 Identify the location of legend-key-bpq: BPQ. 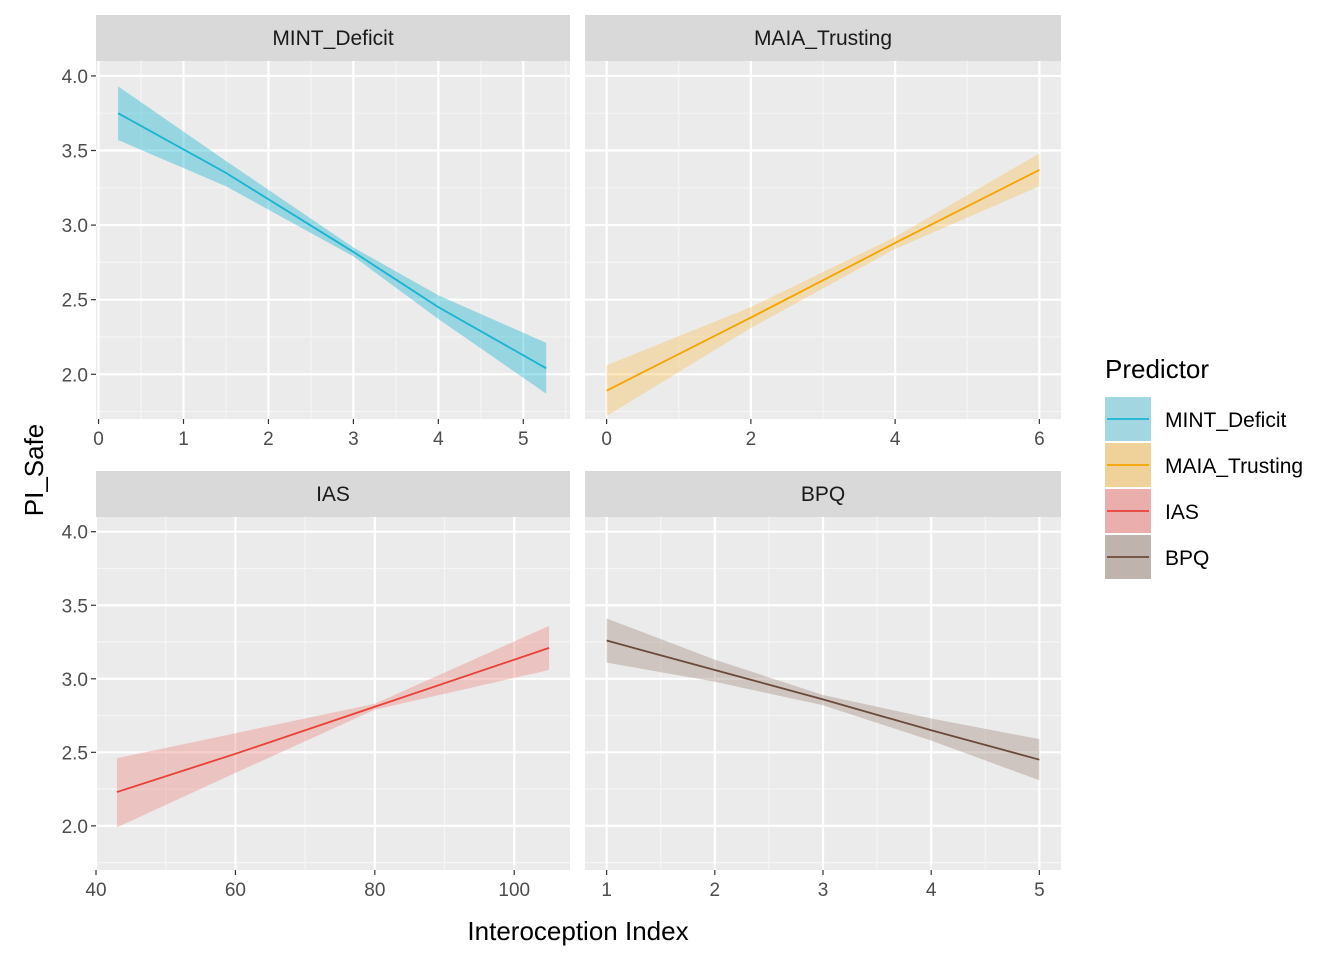
(1157, 557).